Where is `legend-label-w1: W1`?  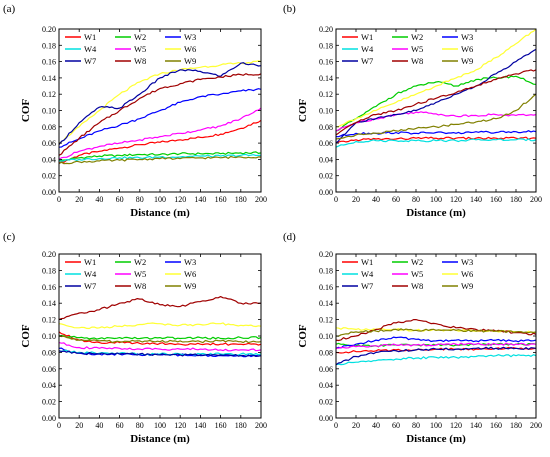
legend-label-w1: W1 is located at coordinates (90, 262).